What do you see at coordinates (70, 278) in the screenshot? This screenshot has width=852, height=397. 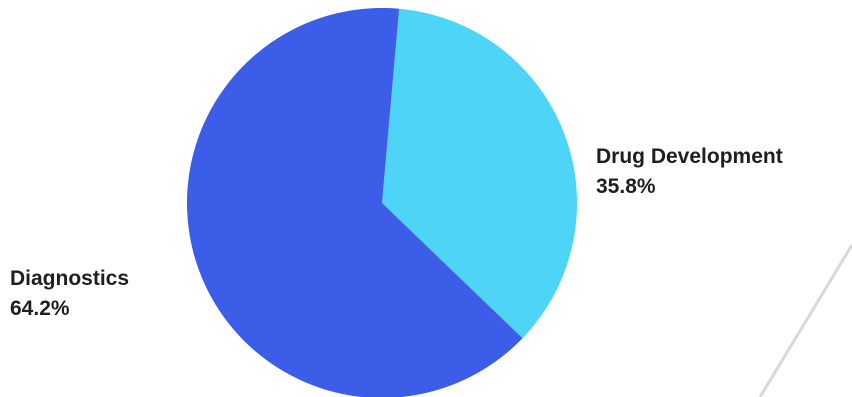 I see `slice-label-name: Diagnostics` at bounding box center [70, 278].